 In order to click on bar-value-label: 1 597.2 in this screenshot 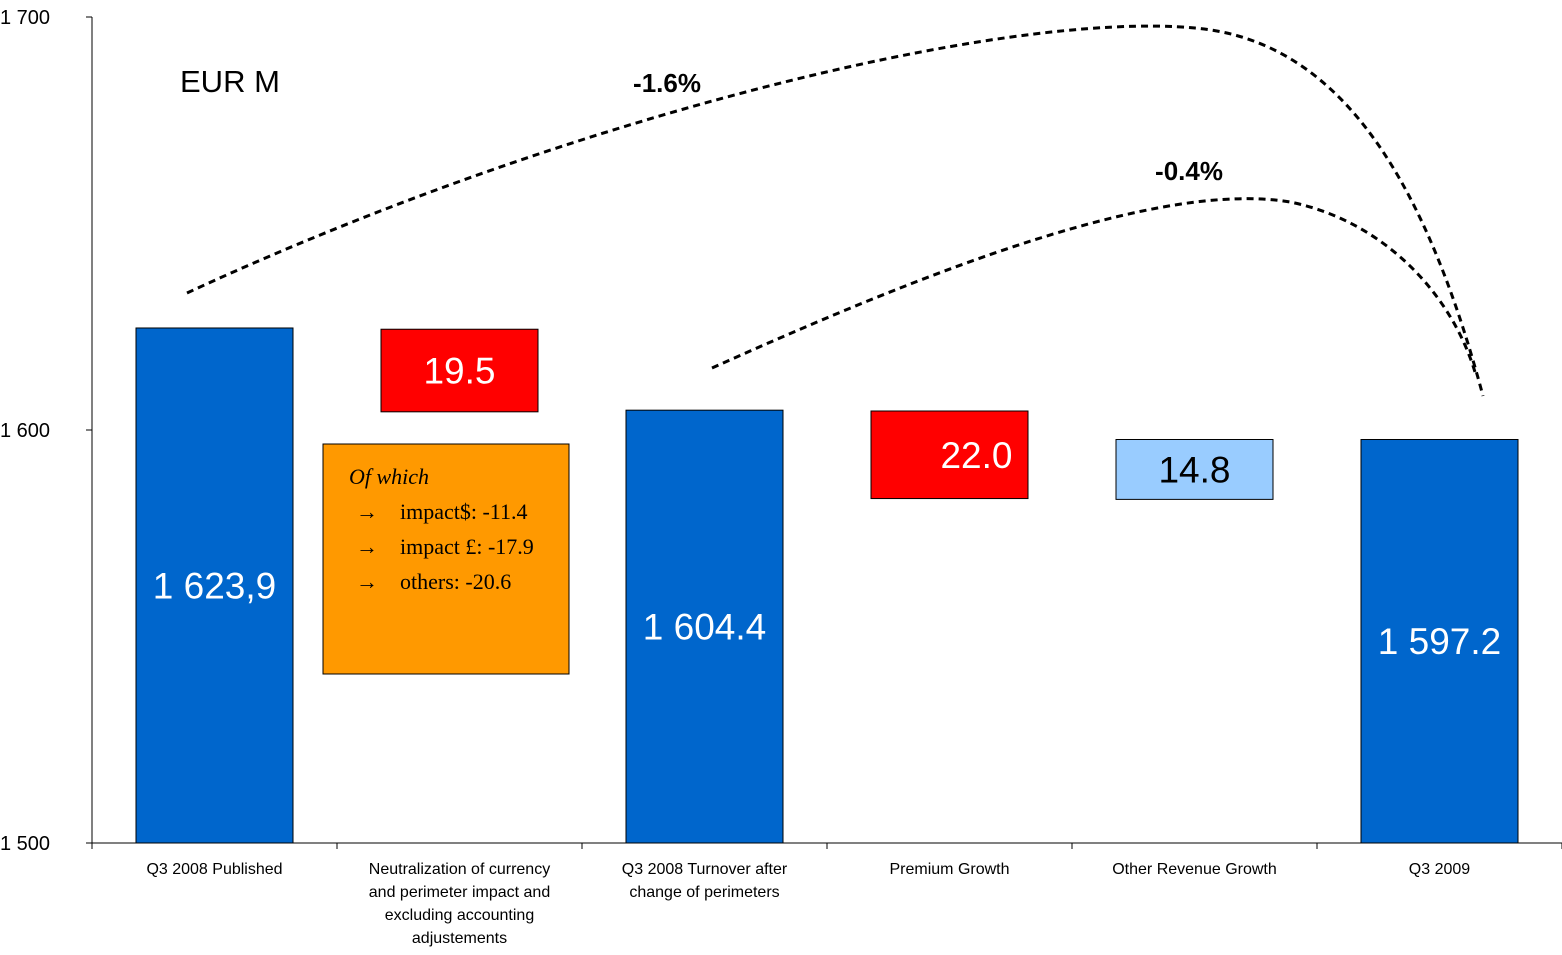, I will do `click(1439, 641)`.